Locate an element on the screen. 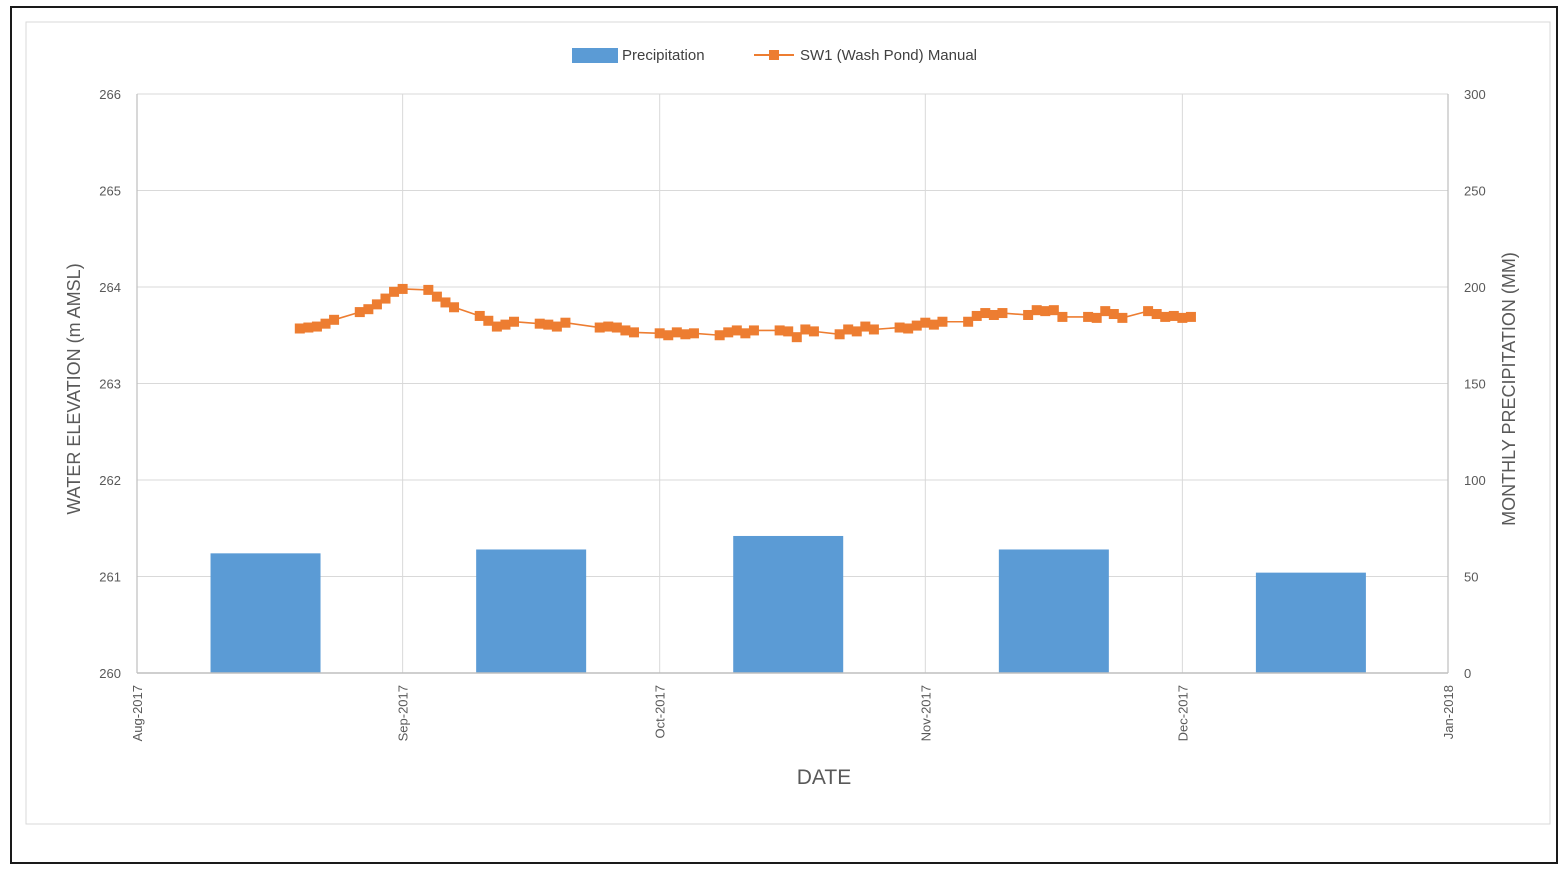 Image resolution: width=1568 pixels, height=870 pixels. y-left-tick-label: 264 is located at coordinates (110, 287).